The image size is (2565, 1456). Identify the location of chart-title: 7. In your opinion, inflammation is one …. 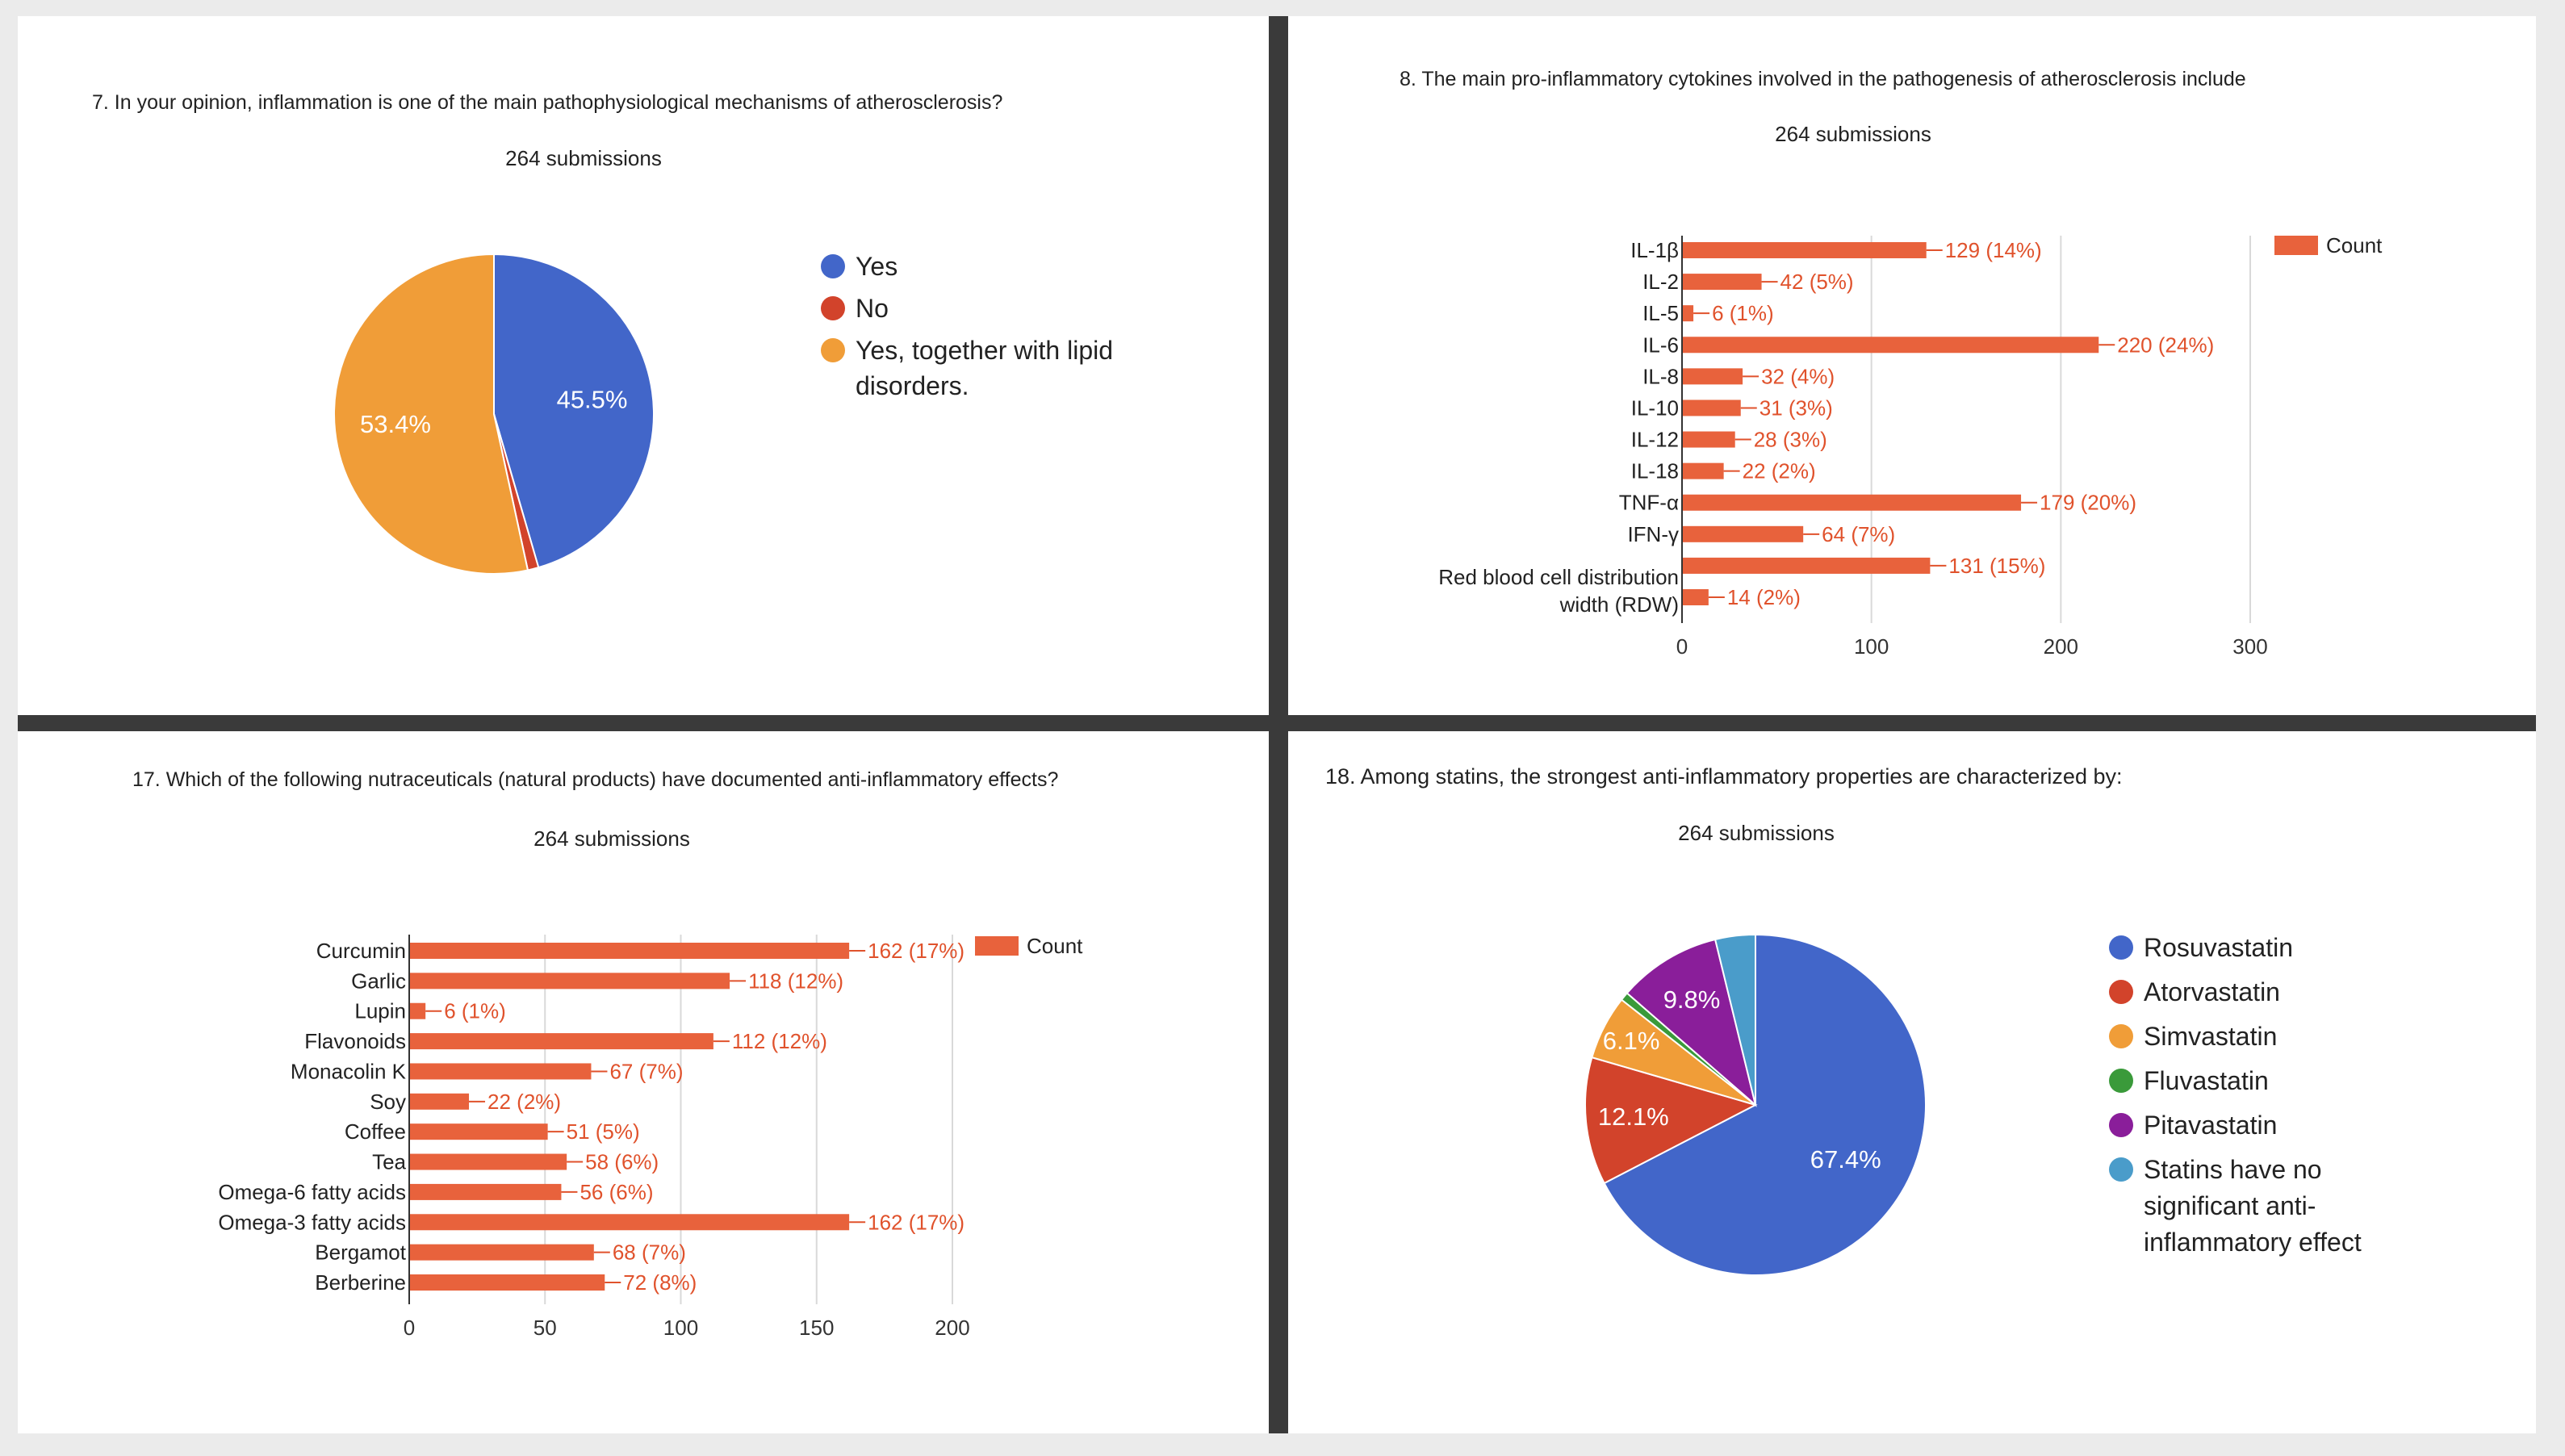
(547, 103).